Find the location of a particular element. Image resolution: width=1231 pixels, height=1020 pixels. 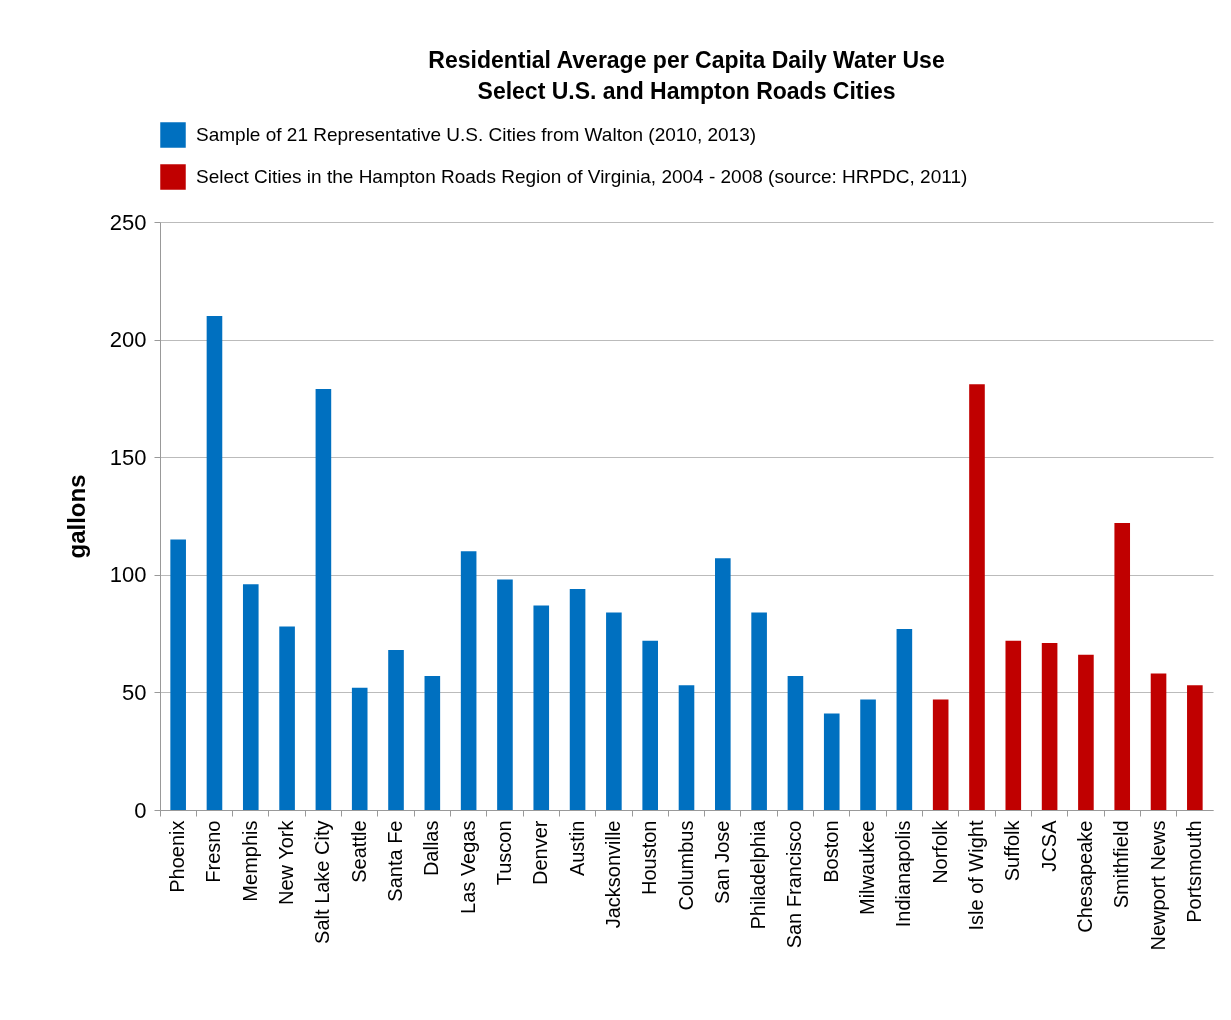

legend-label: Select Cities in the Hampton Roads Region of Virginia, 2004 - 2008 (source: HRPDC, 2011) is located at coordinates (582, 176).